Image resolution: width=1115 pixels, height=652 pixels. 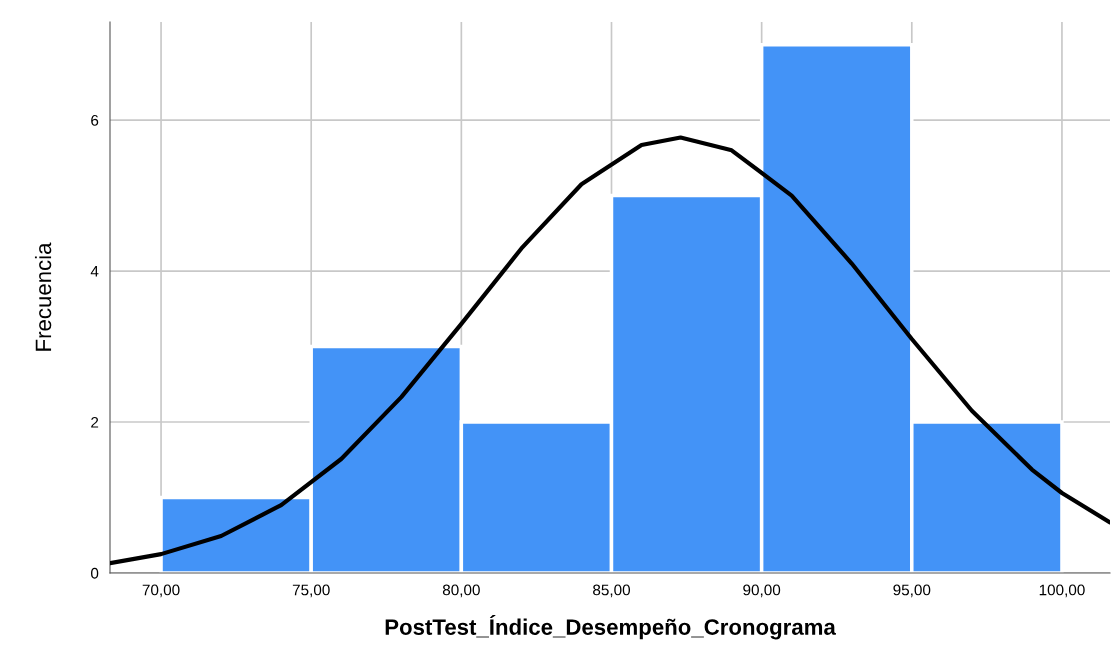 What do you see at coordinates (610, 627) in the screenshot?
I see `x-axis-title: PostTest_Índice_Desempeño_Cronograma` at bounding box center [610, 627].